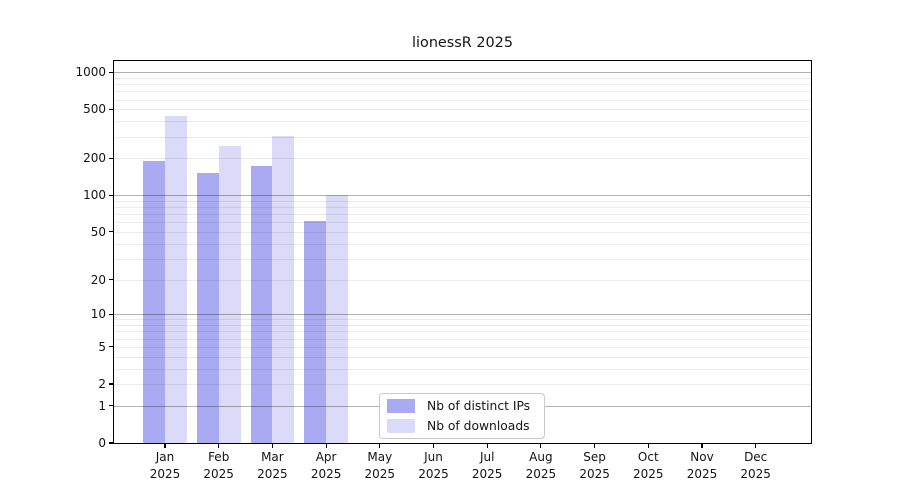 This screenshot has width=900, height=500. I want to click on legend-item-downloads: Nb of downloads, so click(462, 426).